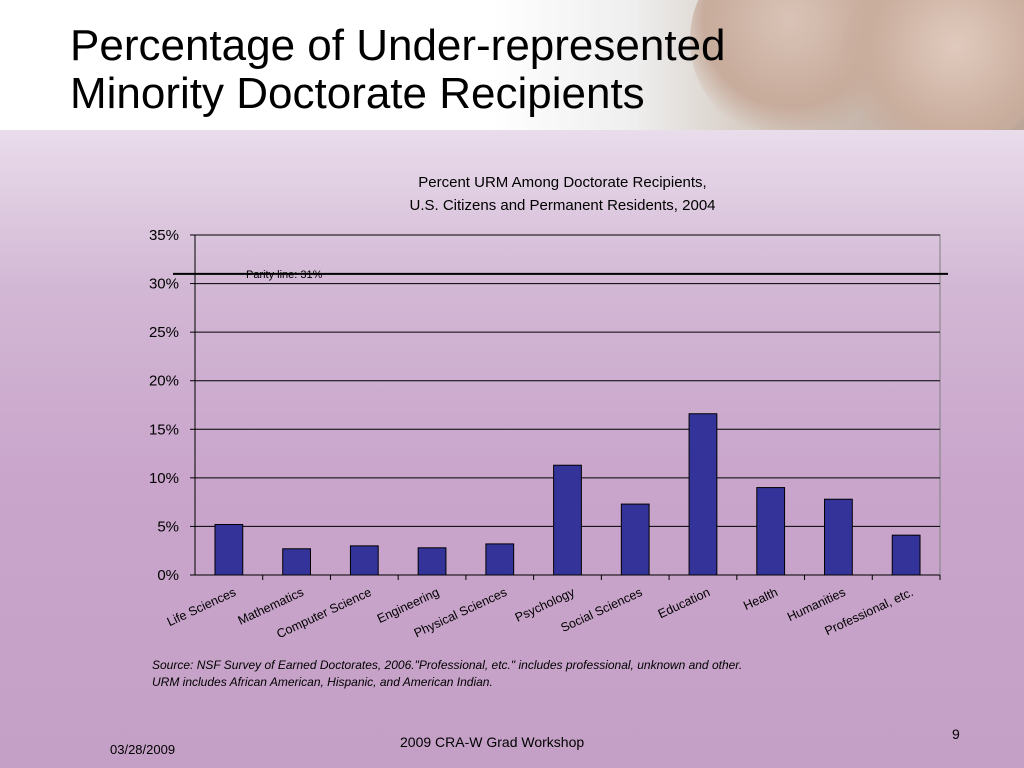 The width and height of the screenshot is (1024, 768). Describe the element at coordinates (956, 734) in the screenshot. I see `page-number: 9` at that location.